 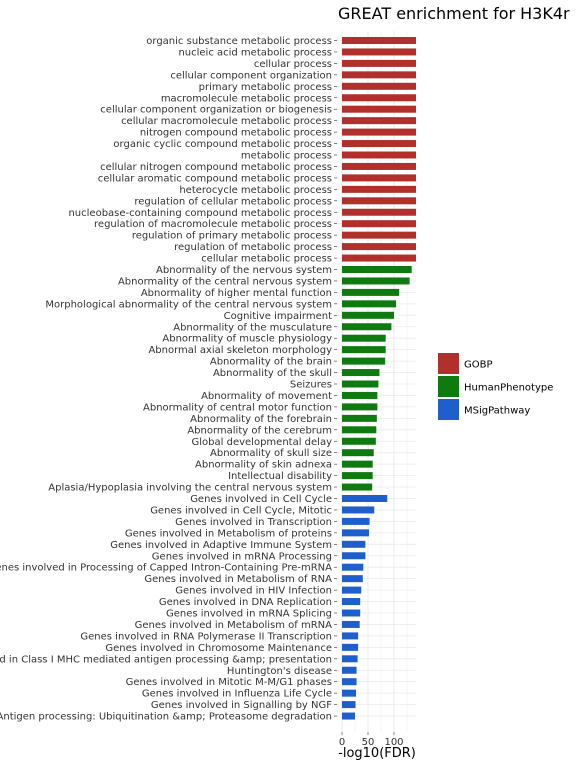 What do you see at coordinates (497, 411) in the screenshot?
I see `legend-label: MSigPathway` at bounding box center [497, 411].